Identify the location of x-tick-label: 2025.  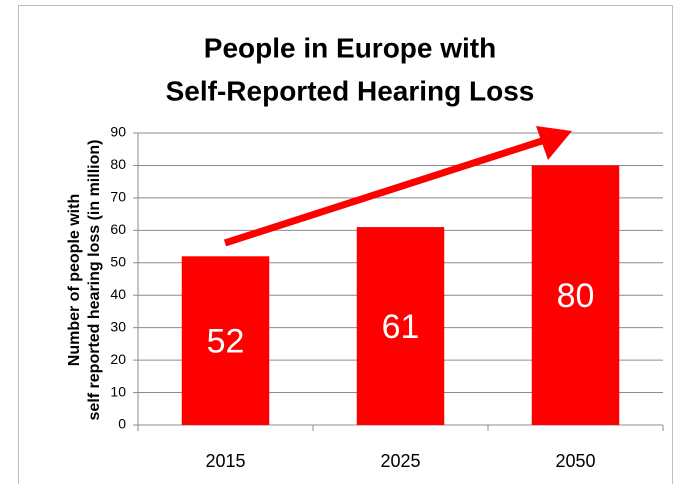
(400, 461).